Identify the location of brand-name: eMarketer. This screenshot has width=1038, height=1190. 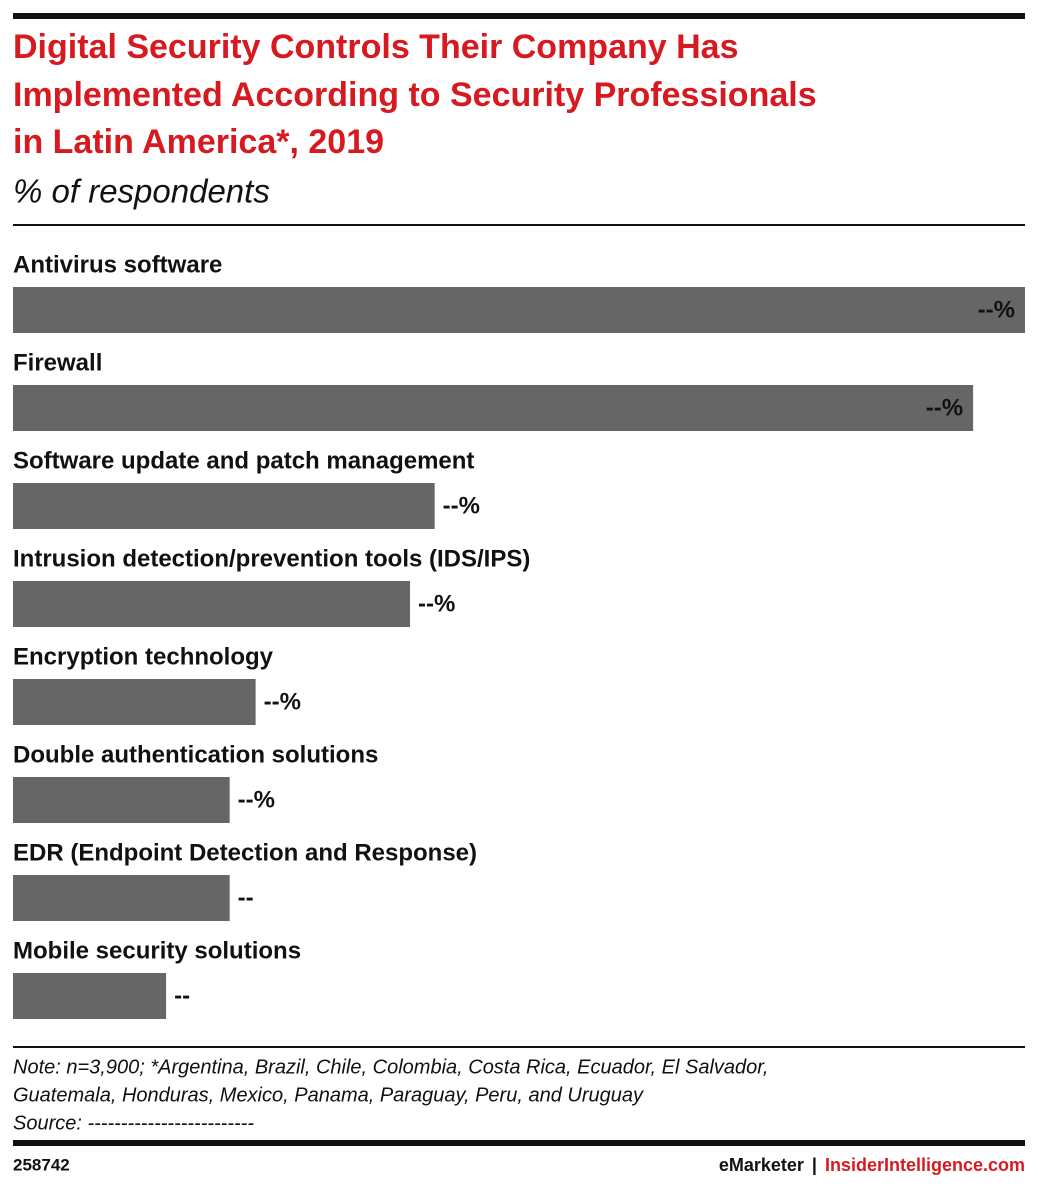
(761, 1165).